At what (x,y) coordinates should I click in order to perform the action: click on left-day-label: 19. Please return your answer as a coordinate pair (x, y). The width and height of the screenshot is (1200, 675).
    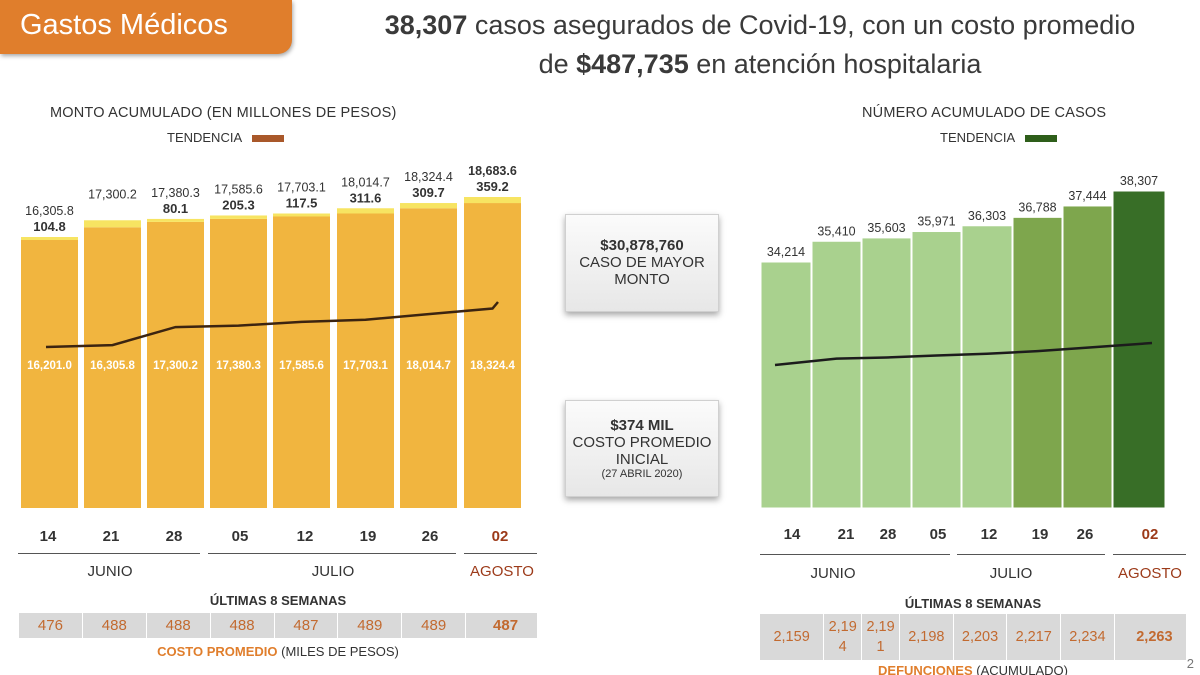
    Looking at the image, I should click on (368, 536).